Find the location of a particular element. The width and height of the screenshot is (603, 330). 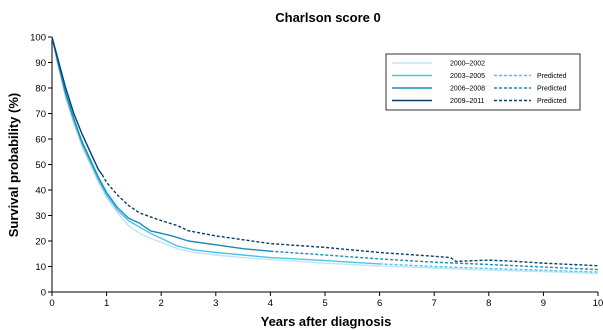

y-tick-label: 20 is located at coordinates (40, 242).